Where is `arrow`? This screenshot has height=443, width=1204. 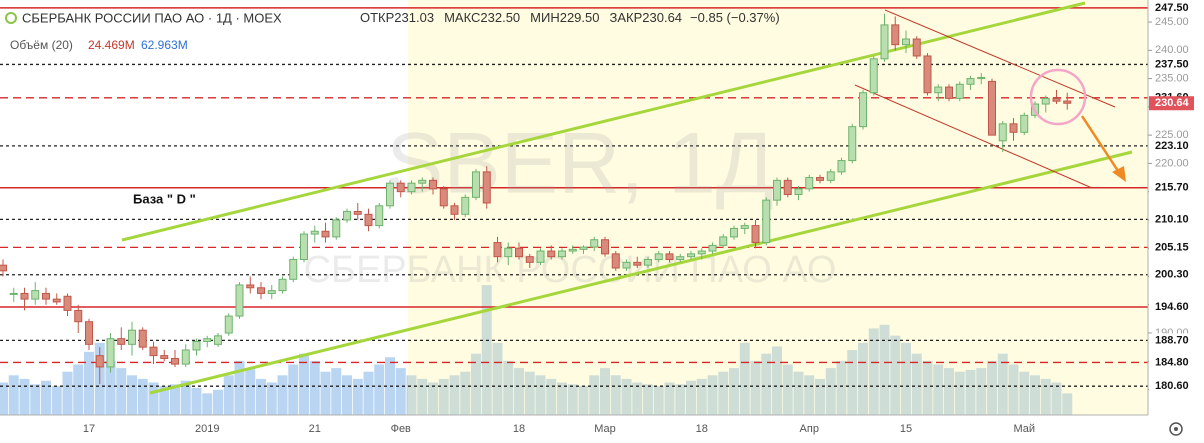 arrow is located at coordinates (1101, 145).